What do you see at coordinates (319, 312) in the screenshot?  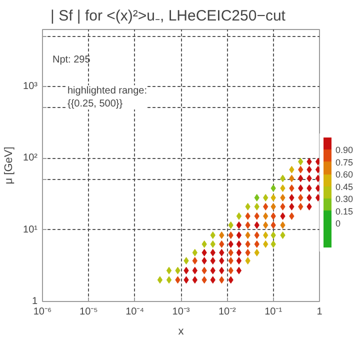 I see `x-tick-label: 1` at bounding box center [319, 312].